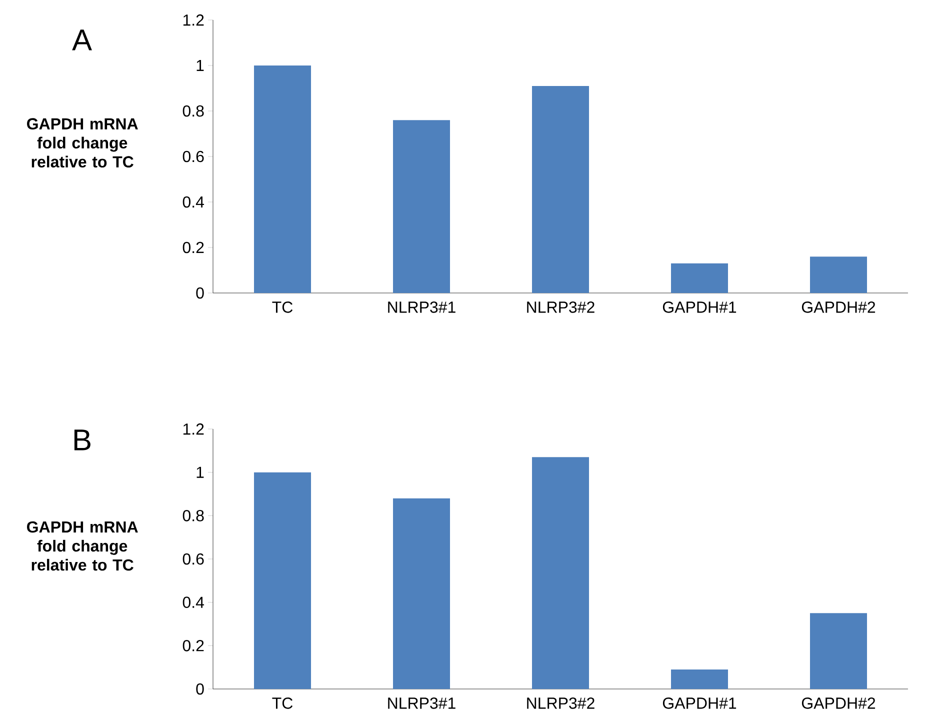  I want to click on text: B, so click(82, 440).